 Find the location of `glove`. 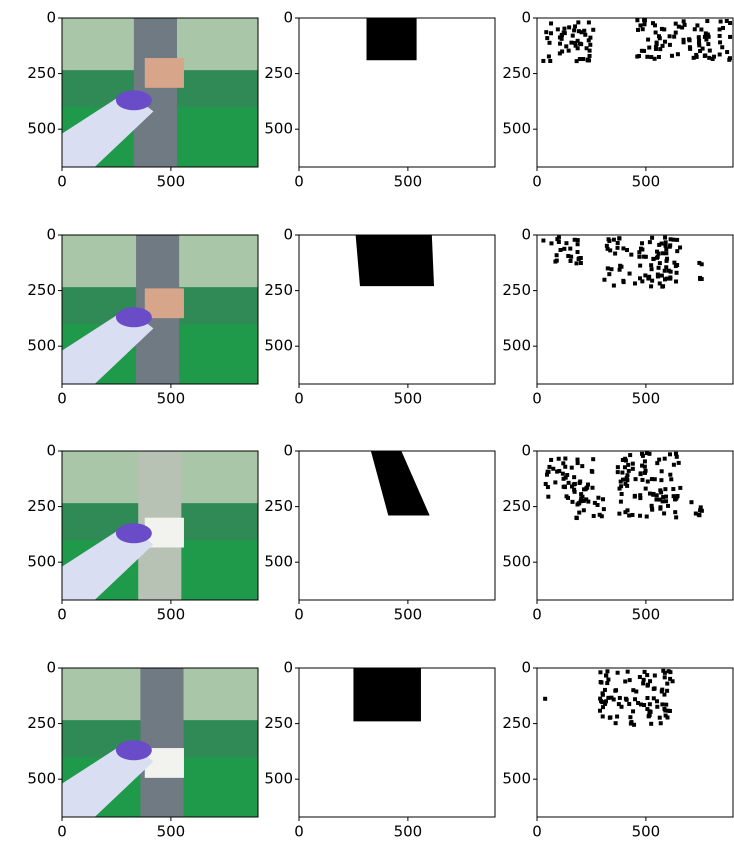

glove is located at coordinates (133, 317).